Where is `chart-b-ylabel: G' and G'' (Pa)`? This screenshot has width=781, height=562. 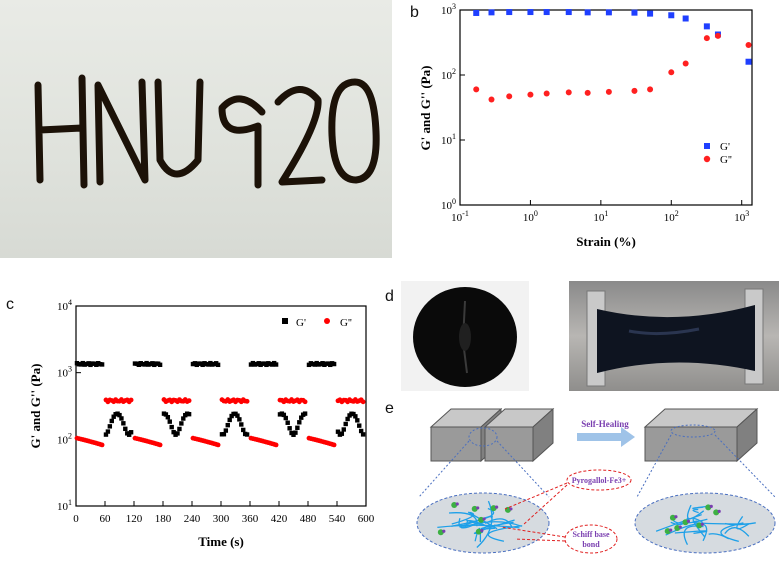 chart-b-ylabel: G' and G'' (Pa) is located at coordinates (425, 108).